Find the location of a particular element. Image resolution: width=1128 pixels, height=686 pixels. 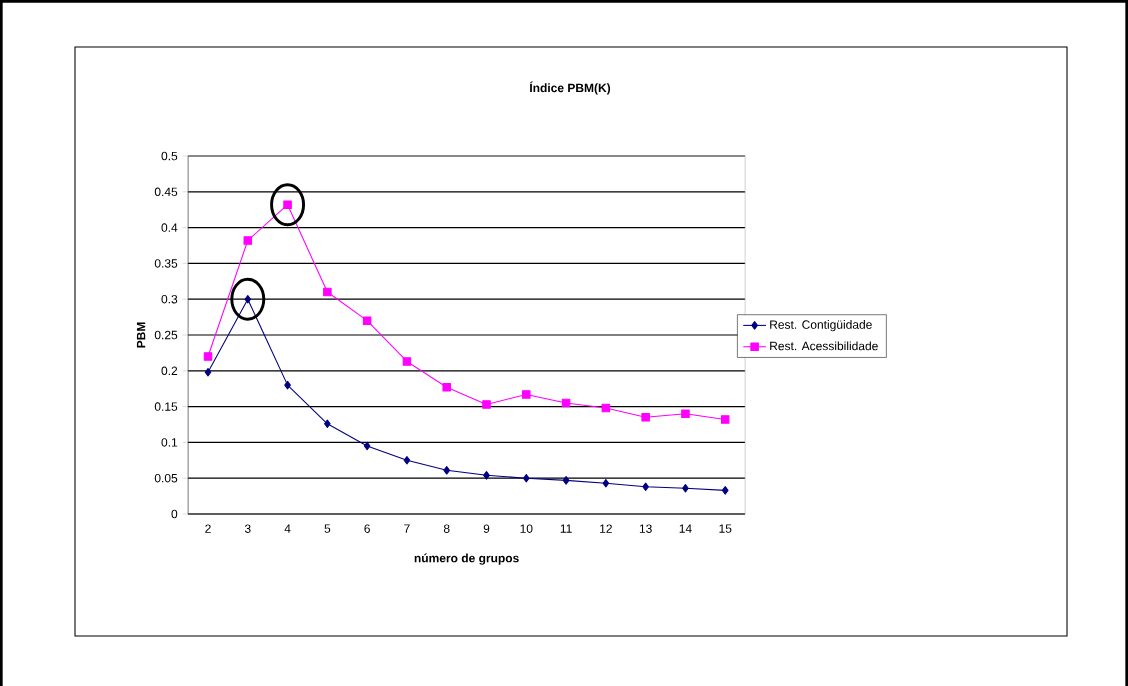

x-tick-label: 10 is located at coordinates (526, 528).